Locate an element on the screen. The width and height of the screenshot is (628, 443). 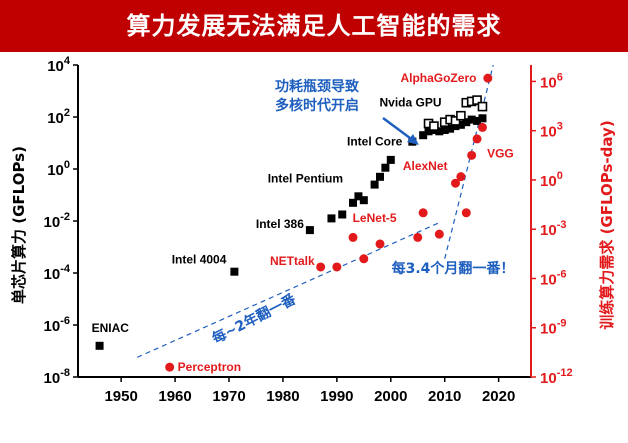
annotation-multicore-line1: 功耗瓶颈导致 is located at coordinates (317, 86).